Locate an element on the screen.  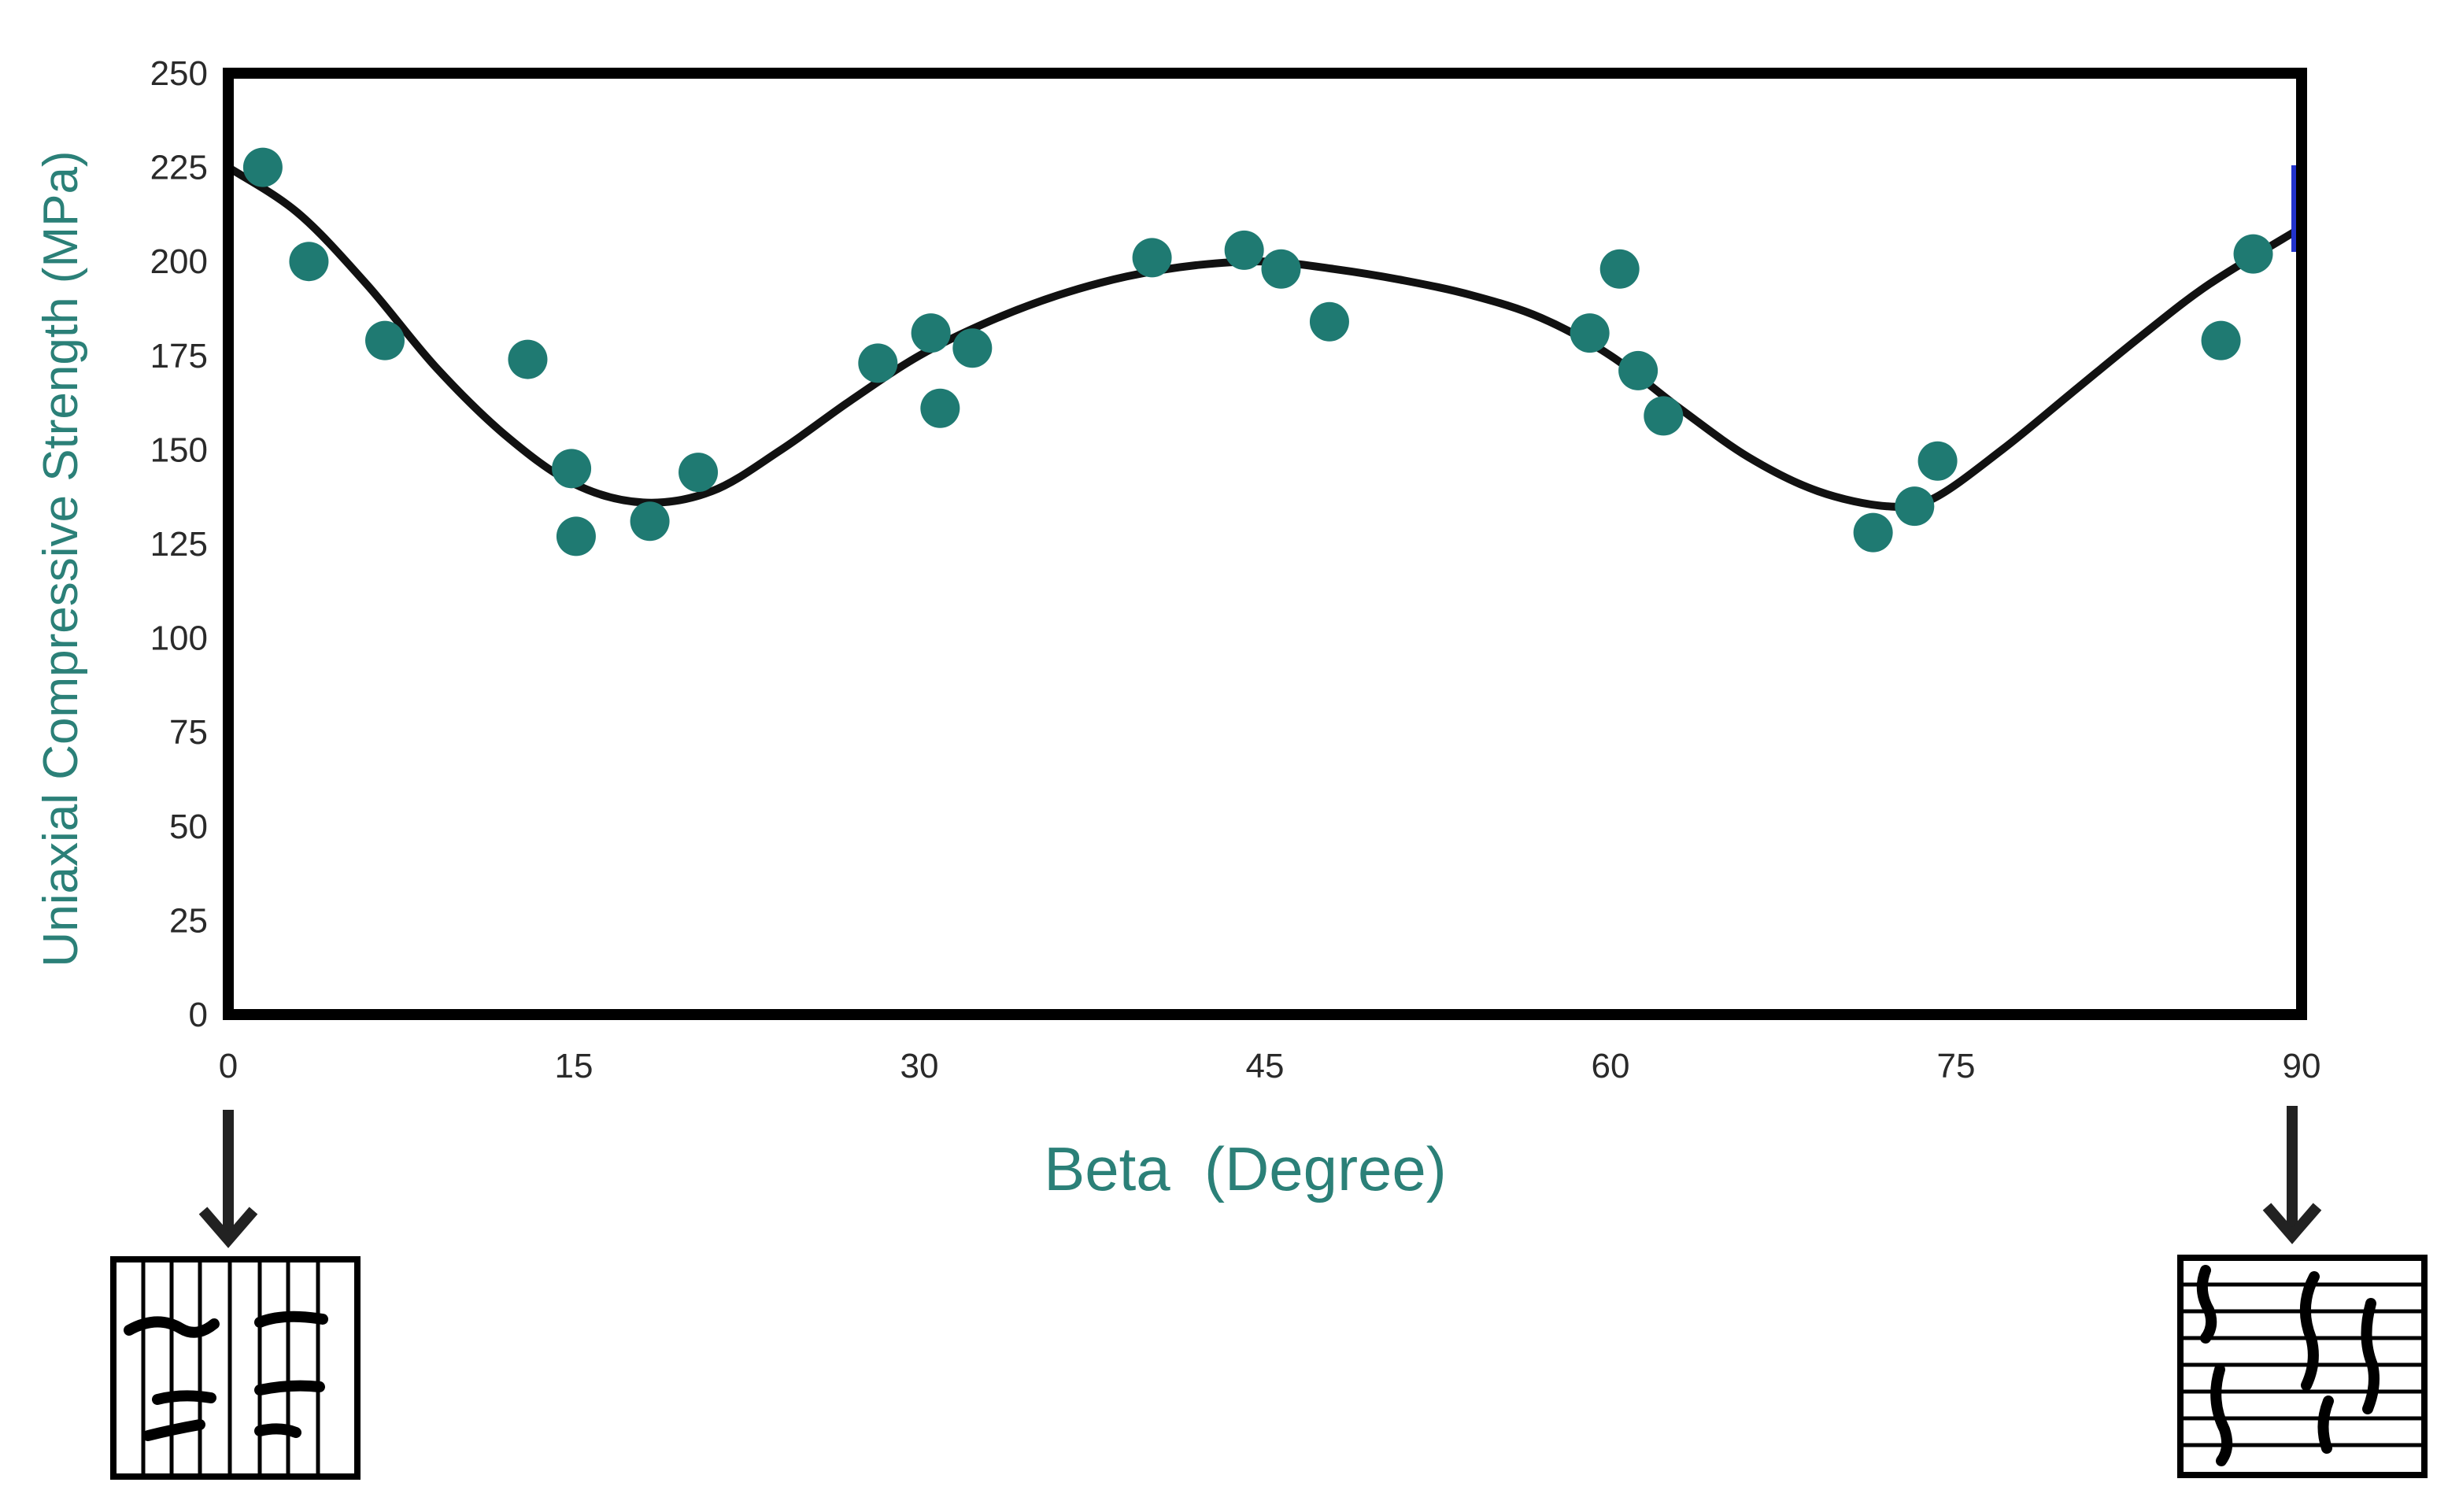
x-tick-label: 15 is located at coordinates (574, 1066).